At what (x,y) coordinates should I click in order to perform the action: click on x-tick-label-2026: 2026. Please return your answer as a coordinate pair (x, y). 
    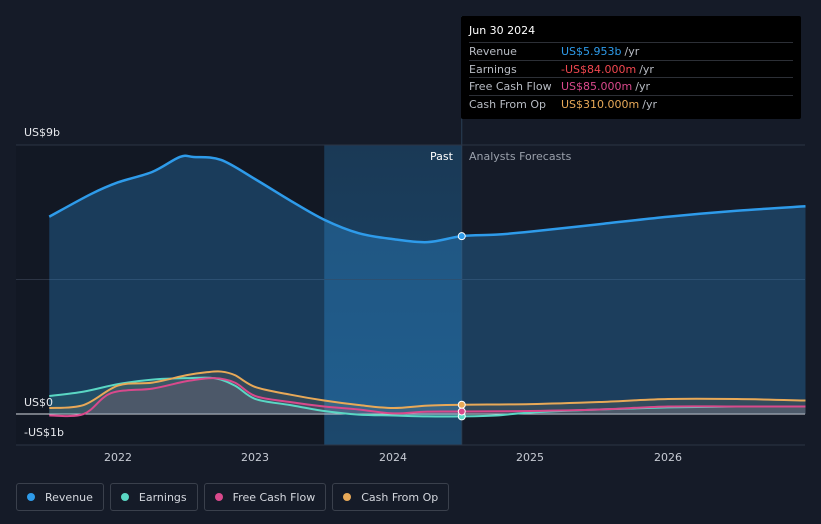
    Looking at the image, I should click on (668, 457).